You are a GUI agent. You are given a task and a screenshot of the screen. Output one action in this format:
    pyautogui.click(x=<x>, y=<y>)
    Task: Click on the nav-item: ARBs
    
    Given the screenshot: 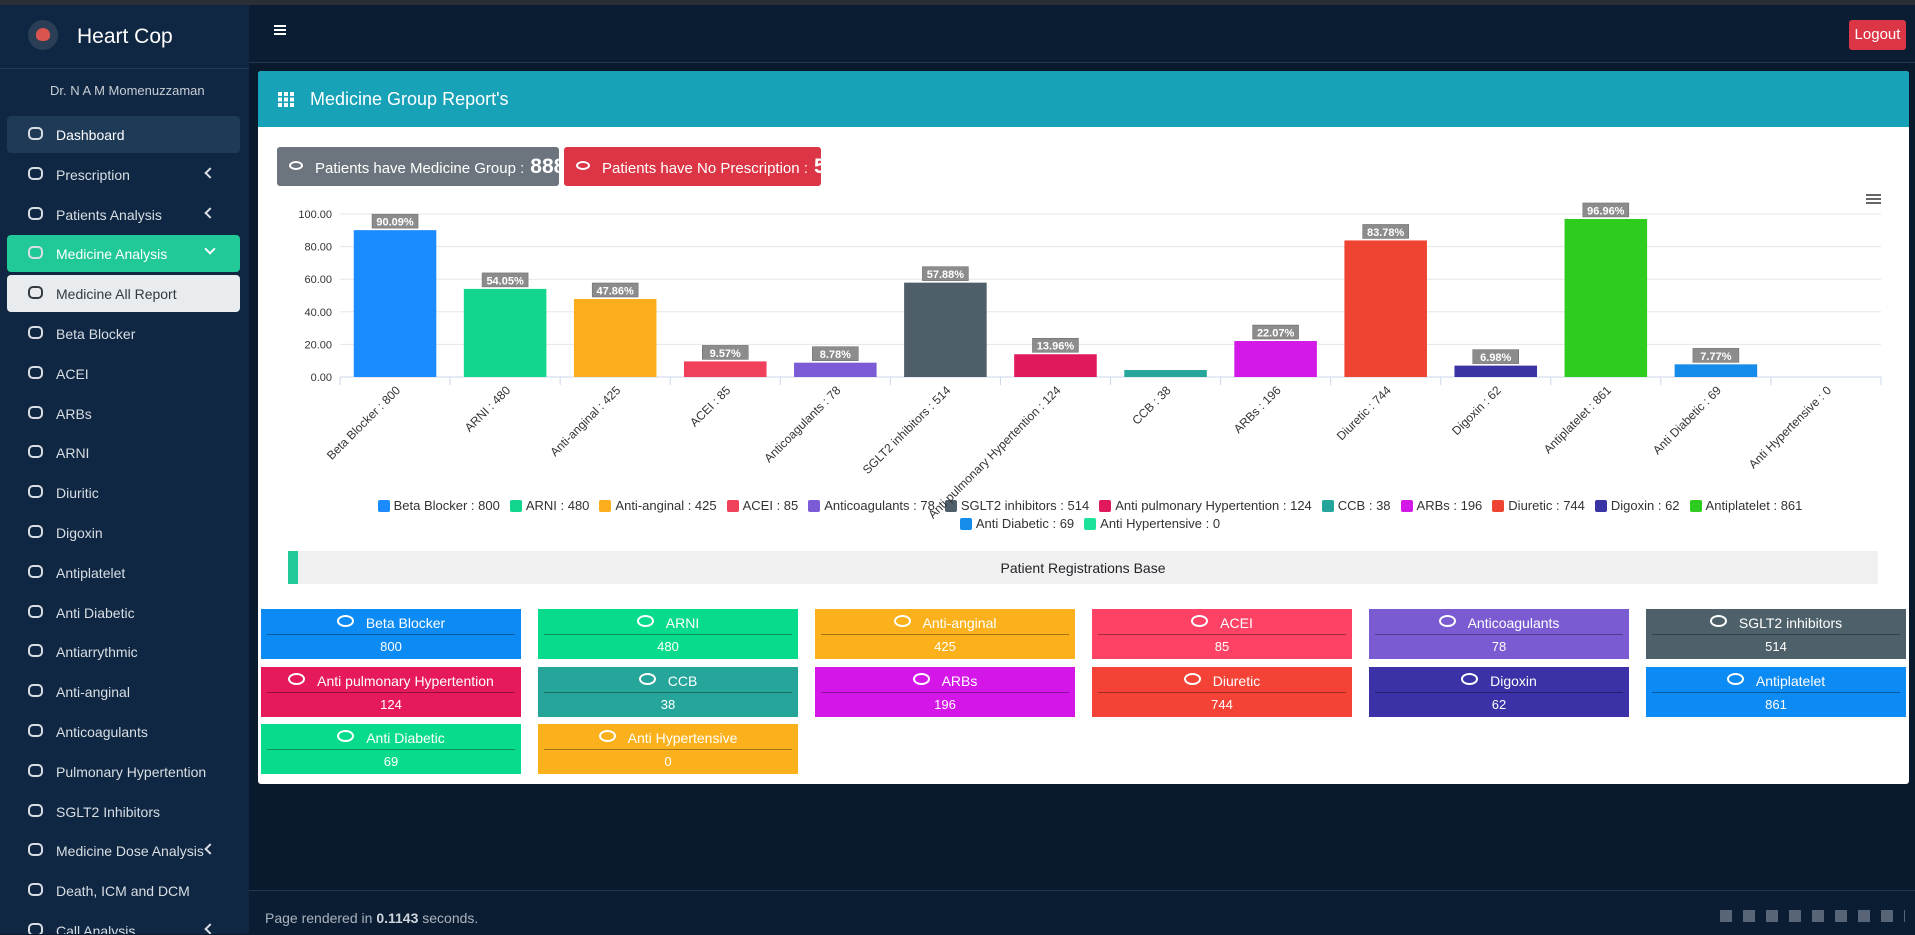 What is the action you would take?
    pyautogui.click(x=123, y=413)
    